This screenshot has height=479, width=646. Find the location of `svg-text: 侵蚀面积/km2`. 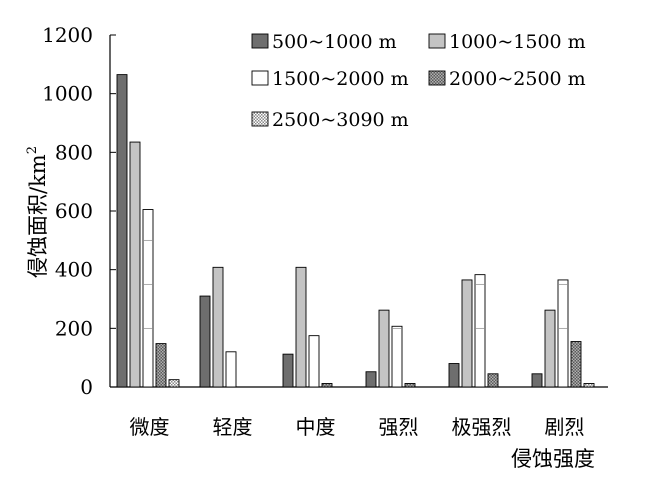

svg-text: 侵蚀面积/km2 is located at coordinates (37, 212).